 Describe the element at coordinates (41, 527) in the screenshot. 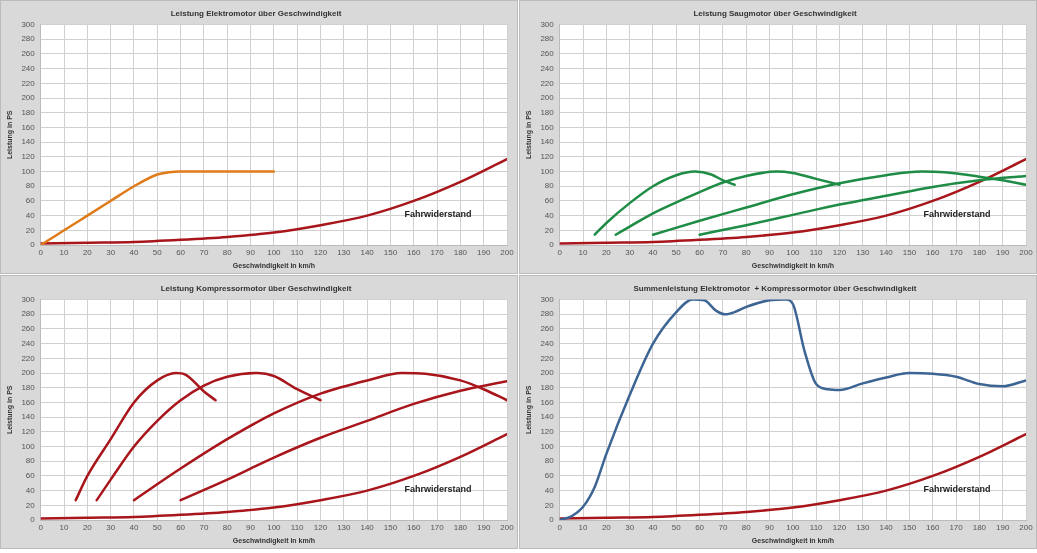

I see `x-tick-label: 0` at that location.